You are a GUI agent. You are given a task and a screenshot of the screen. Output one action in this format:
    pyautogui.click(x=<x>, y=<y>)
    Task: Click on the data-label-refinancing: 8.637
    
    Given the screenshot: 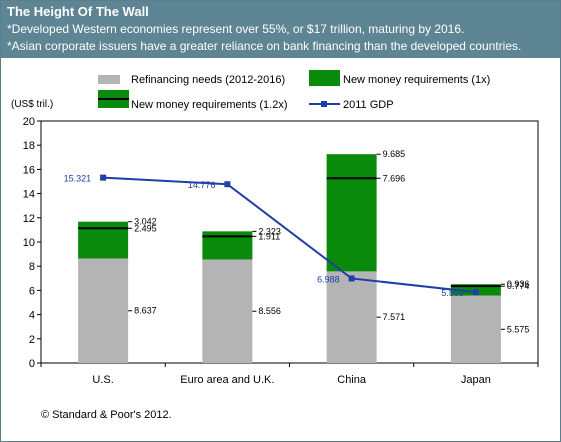 What is the action you would take?
    pyautogui.click(x=145, y=311)
    